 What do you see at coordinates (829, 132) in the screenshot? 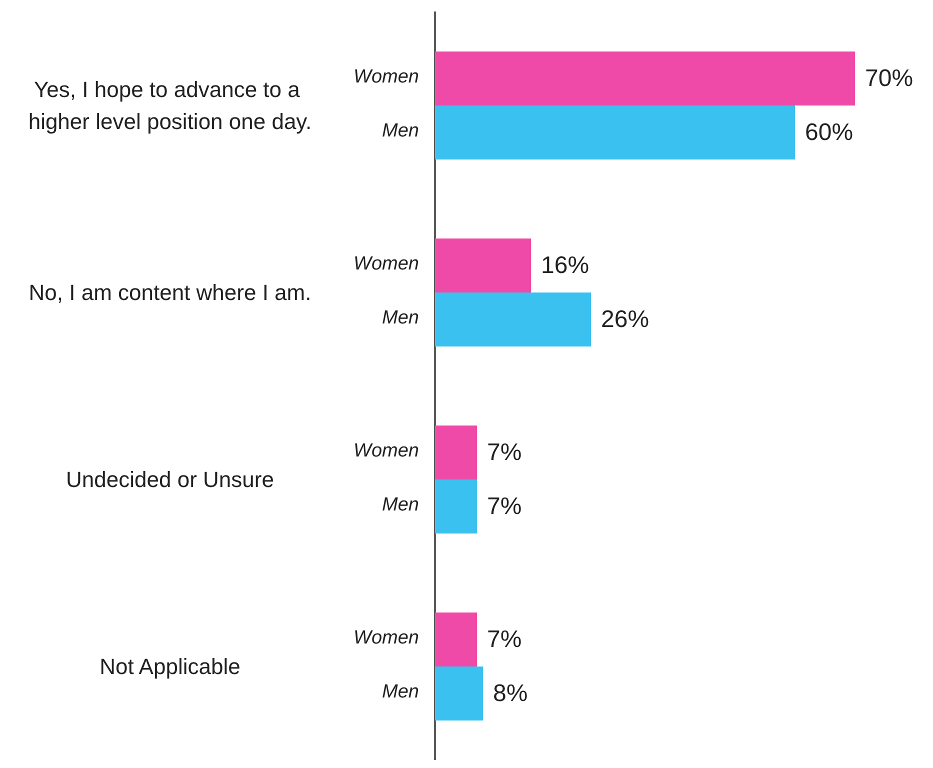
I see `data-label: 60%` at bounding box center [829, 132].